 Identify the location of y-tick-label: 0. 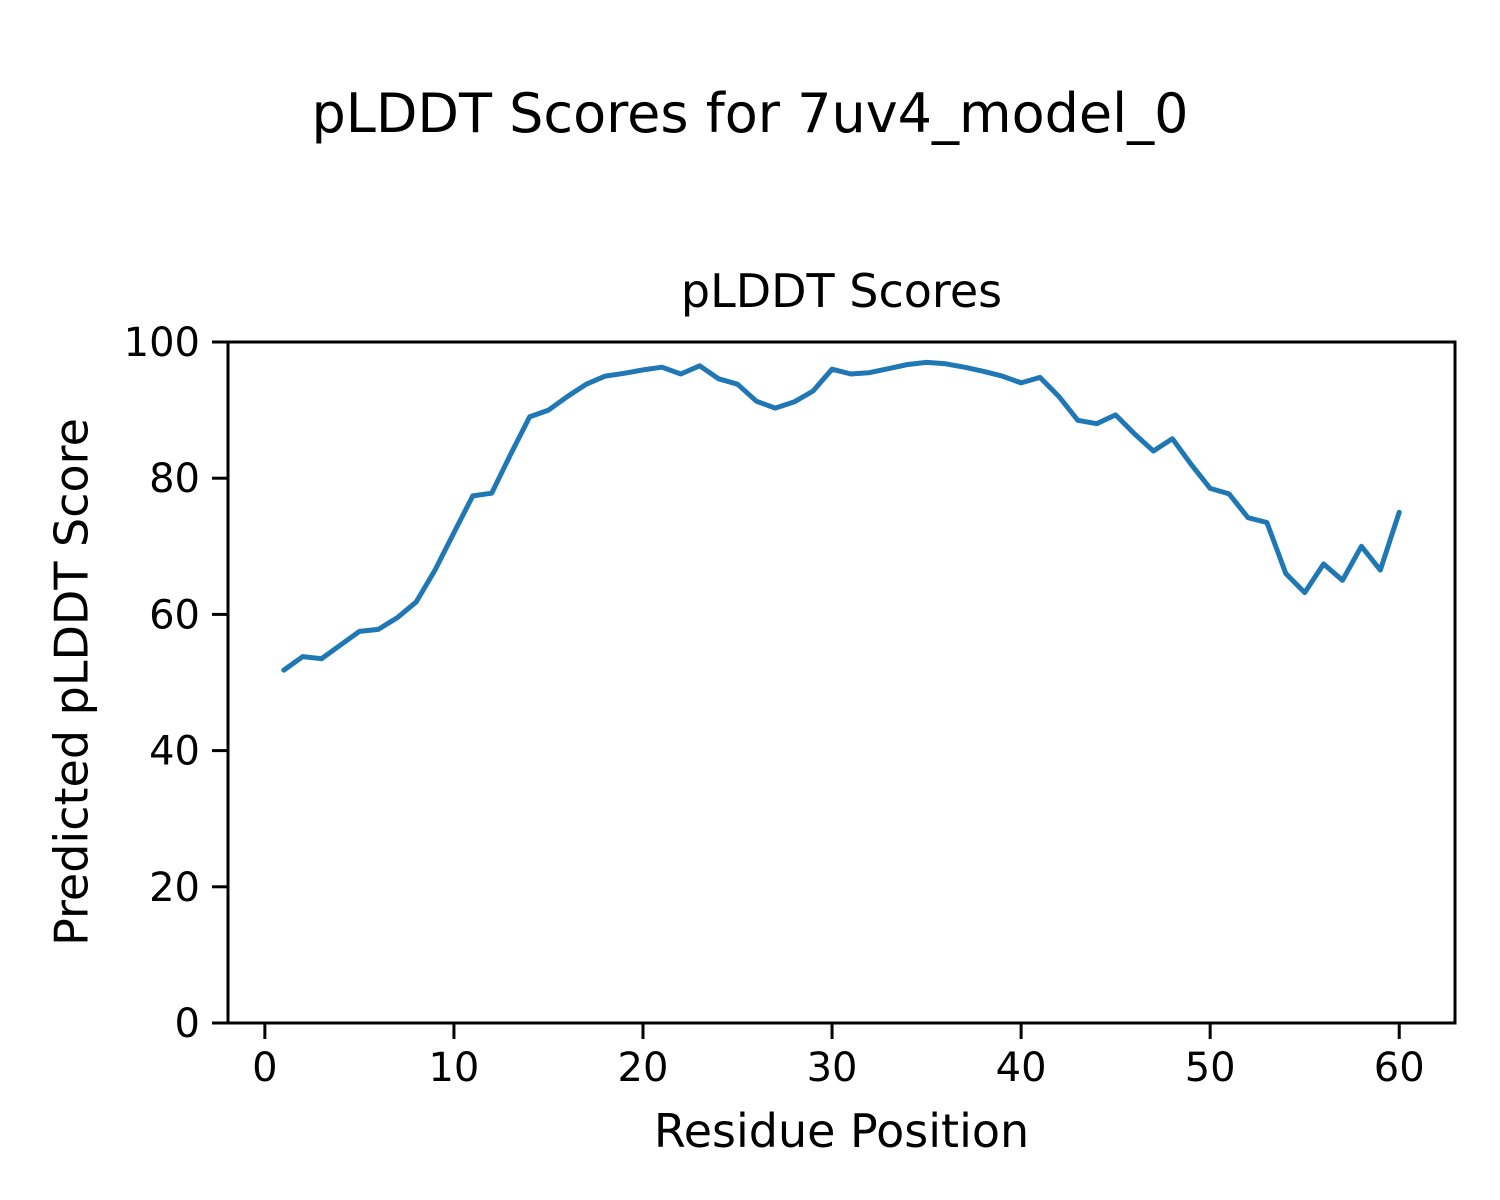
(187, 1024).